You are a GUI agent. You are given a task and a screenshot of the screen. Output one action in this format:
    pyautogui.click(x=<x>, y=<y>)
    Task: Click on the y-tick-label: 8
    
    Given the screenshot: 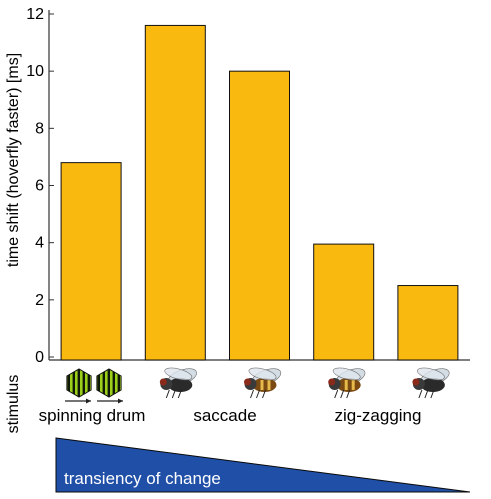 What is the action you would take?
    pyautogui.click(x=39, y=128)
    